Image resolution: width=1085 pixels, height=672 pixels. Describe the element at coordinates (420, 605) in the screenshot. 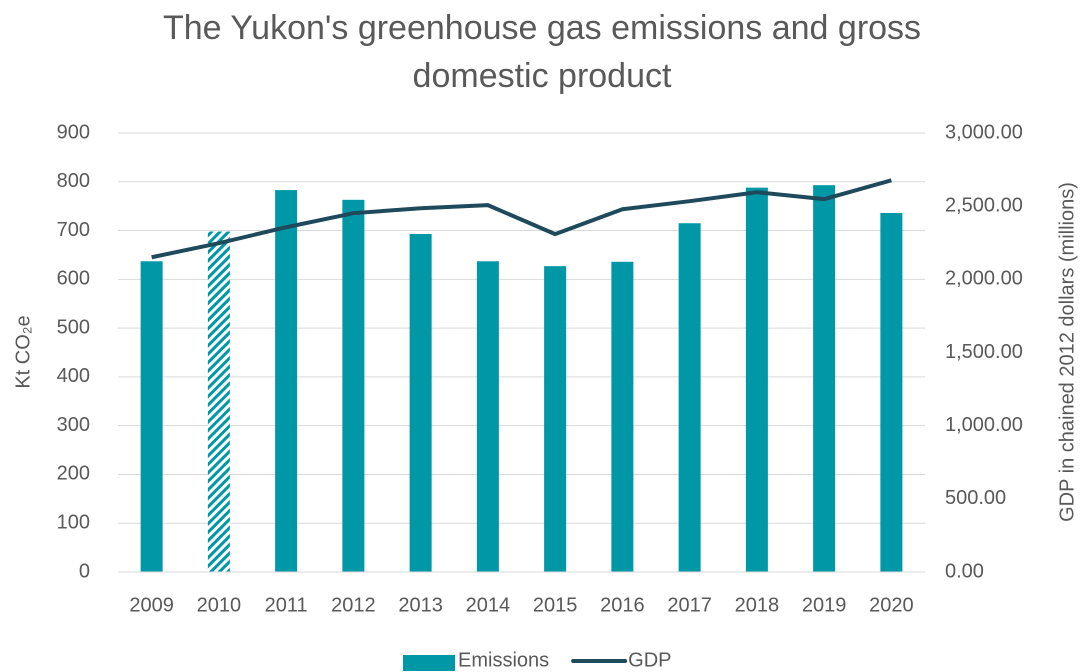

I see `x-tick-label: 2013` at that location.